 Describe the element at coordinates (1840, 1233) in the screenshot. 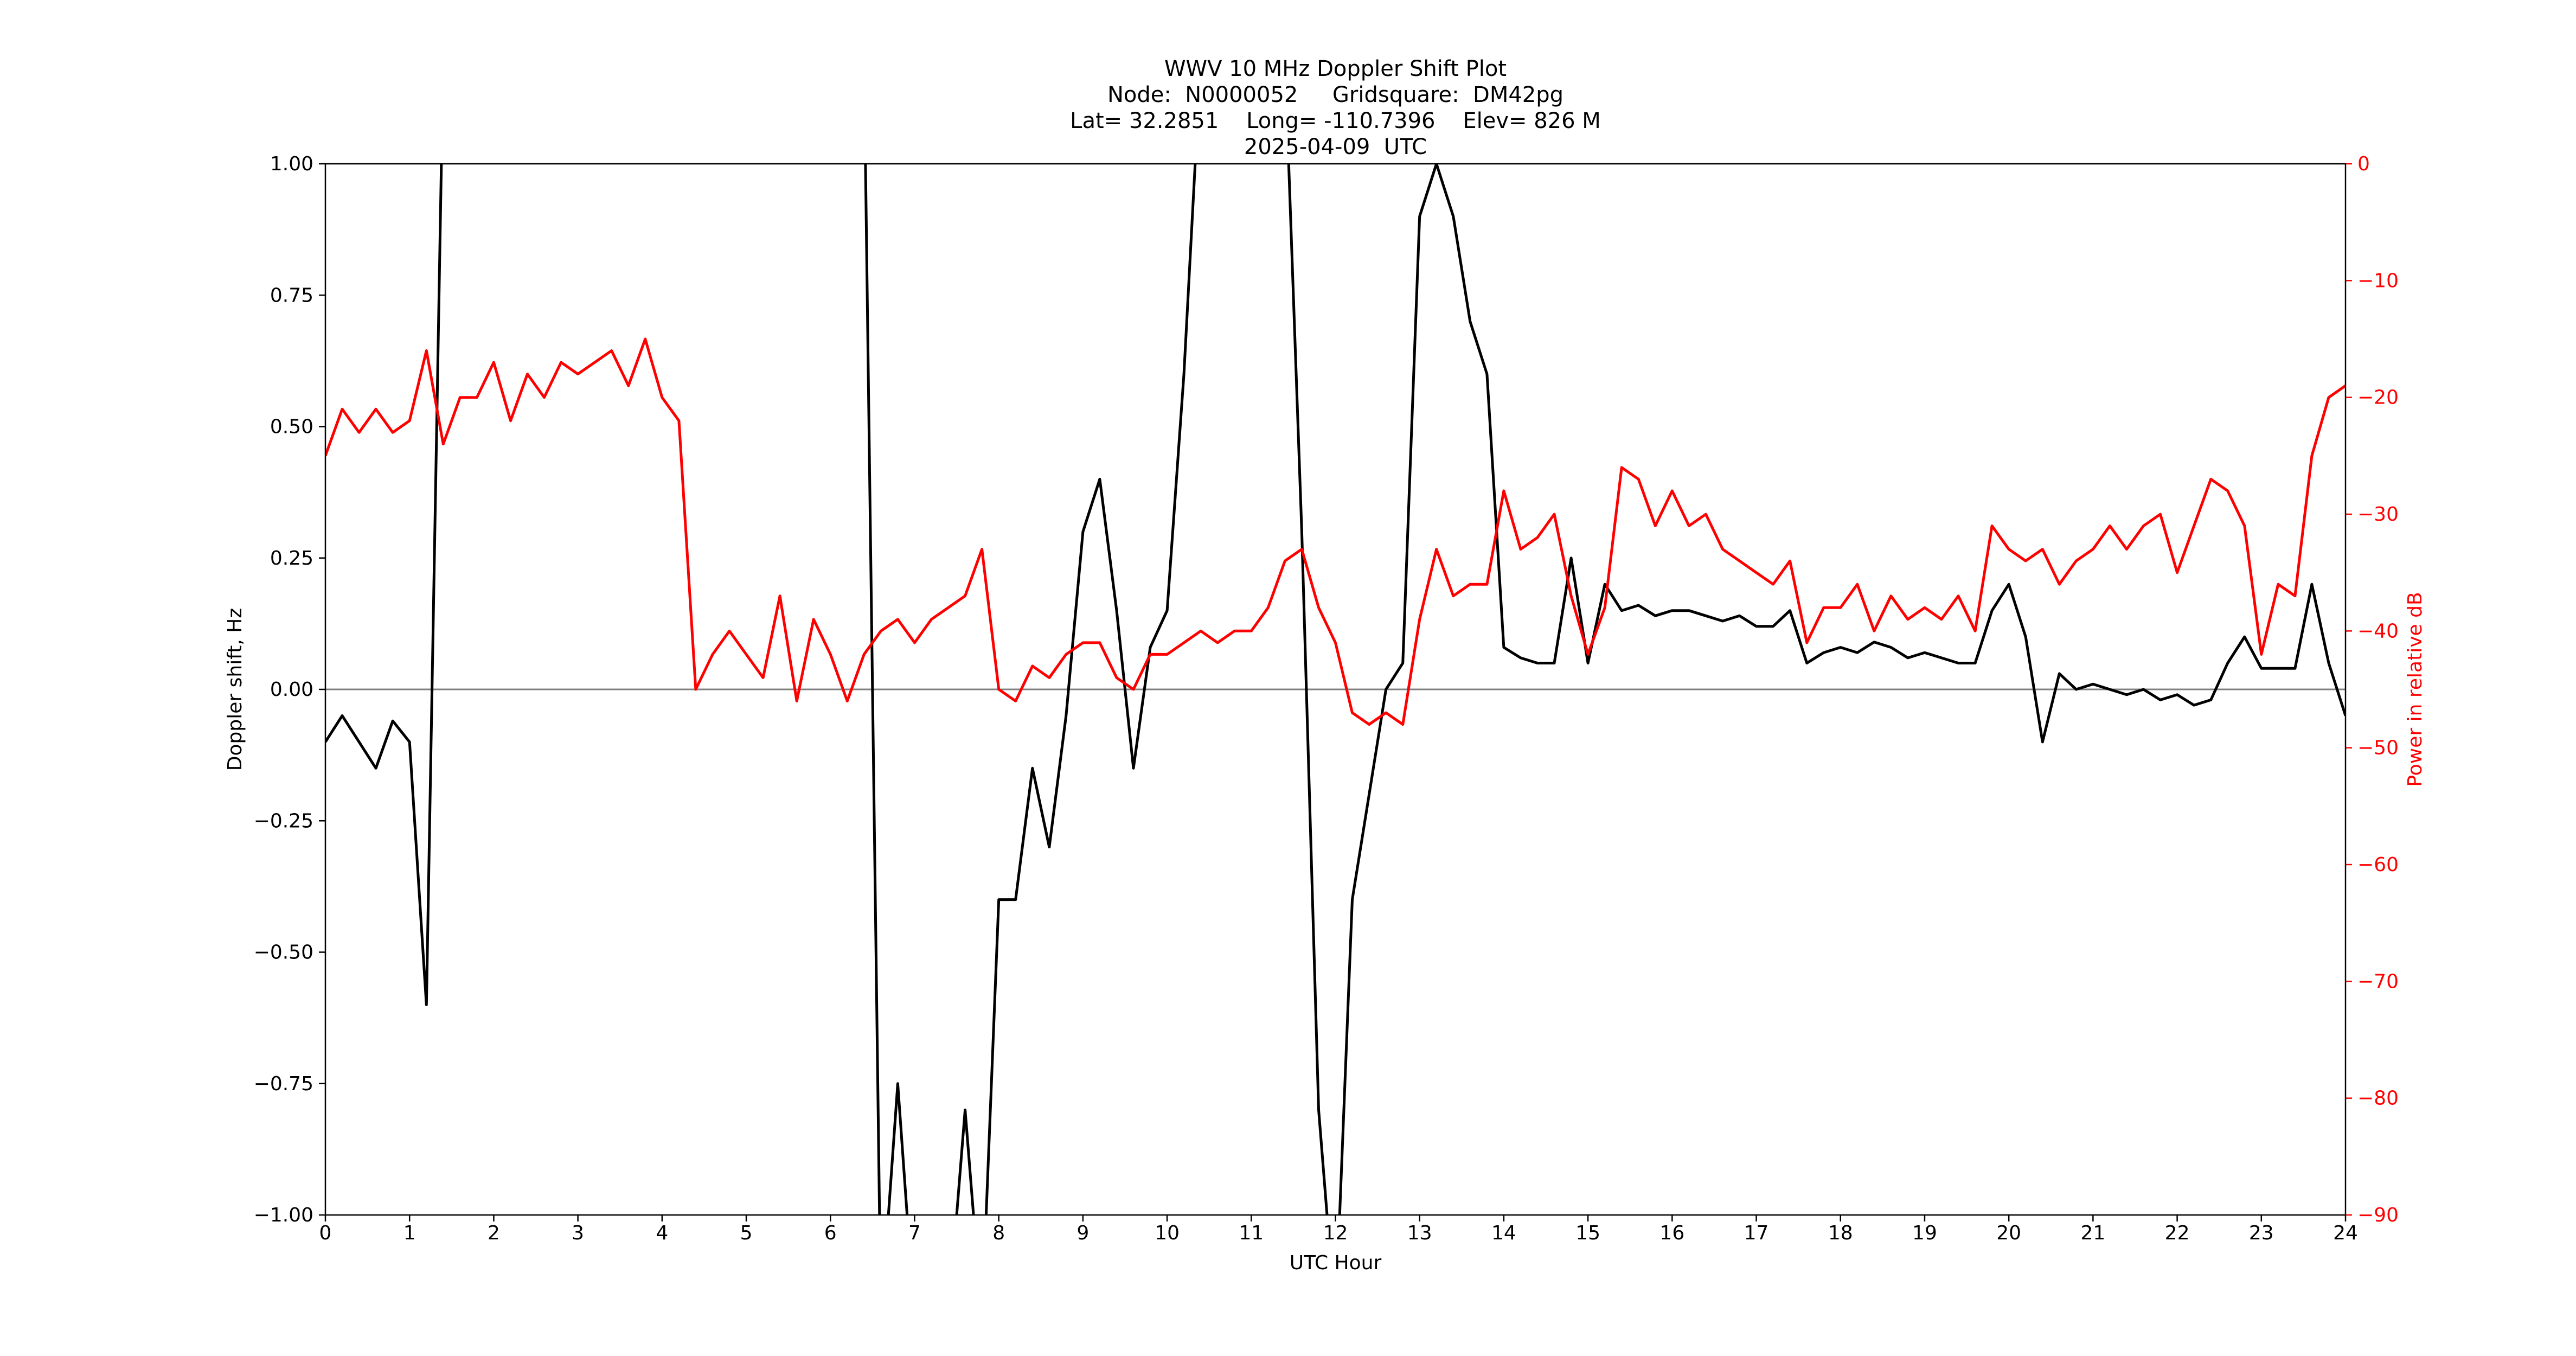

I see `x-tick-label: 18` at that location.